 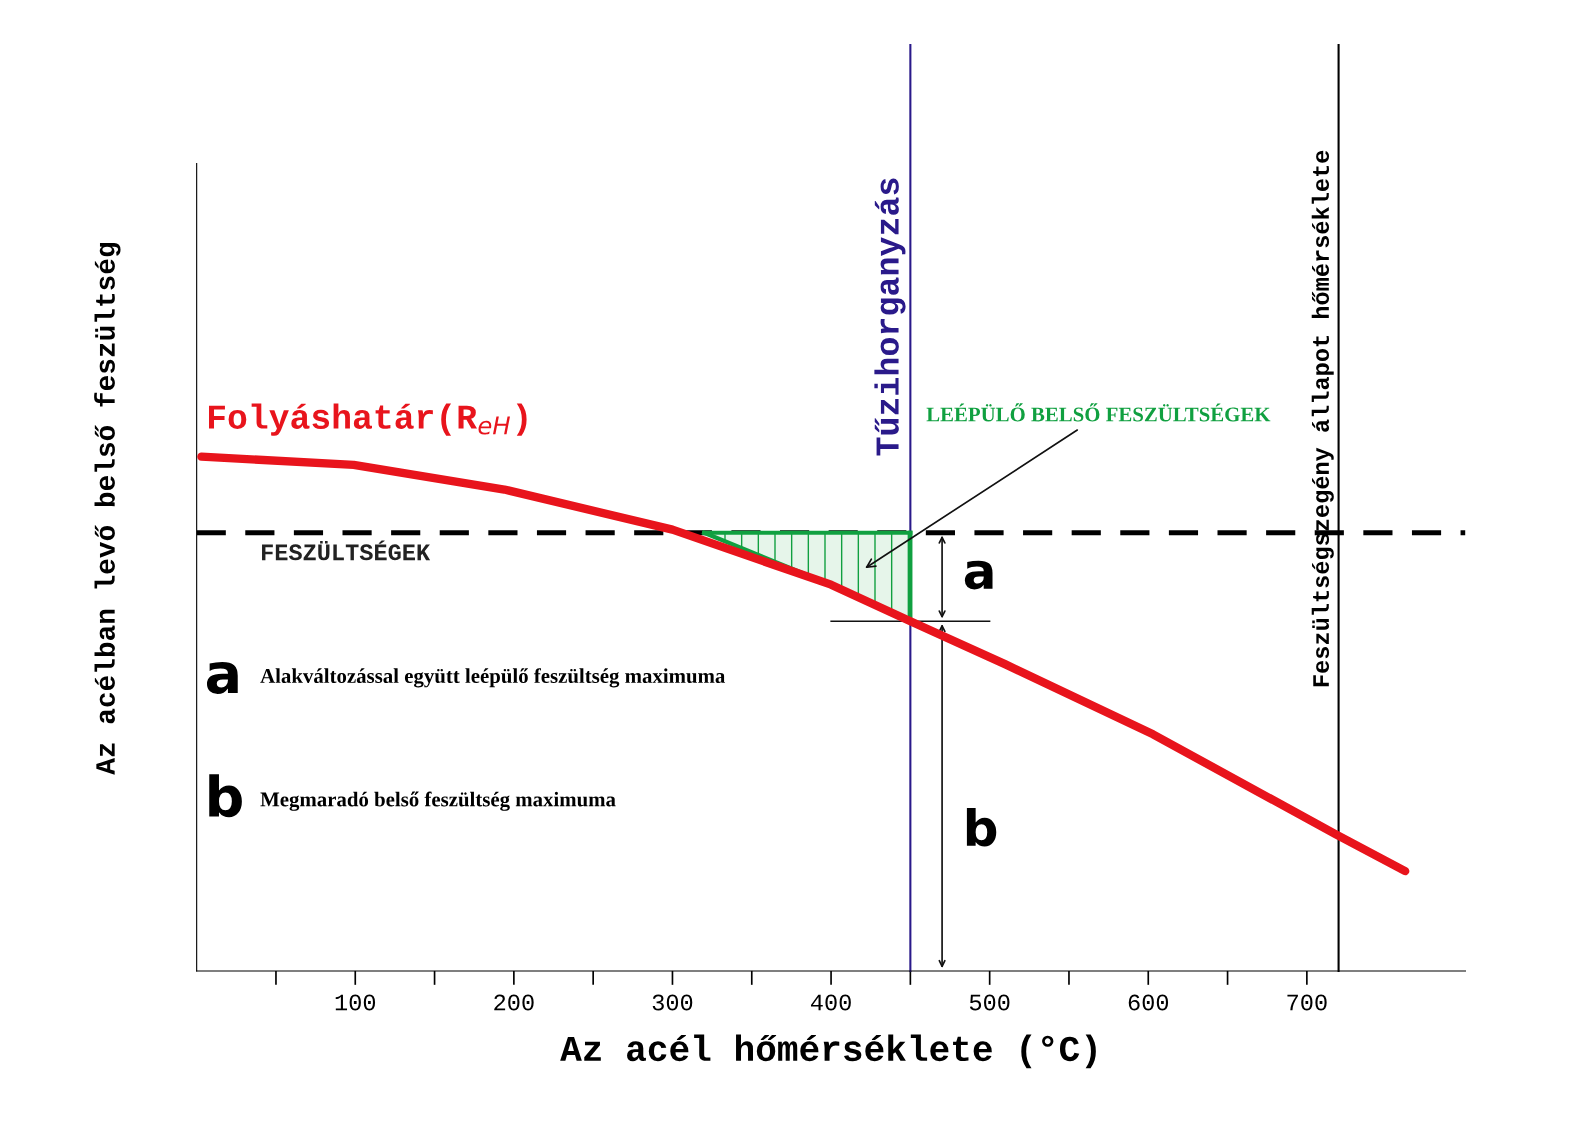 I want to click on x-tick-label: 700, so click(x=1307, y=1002).